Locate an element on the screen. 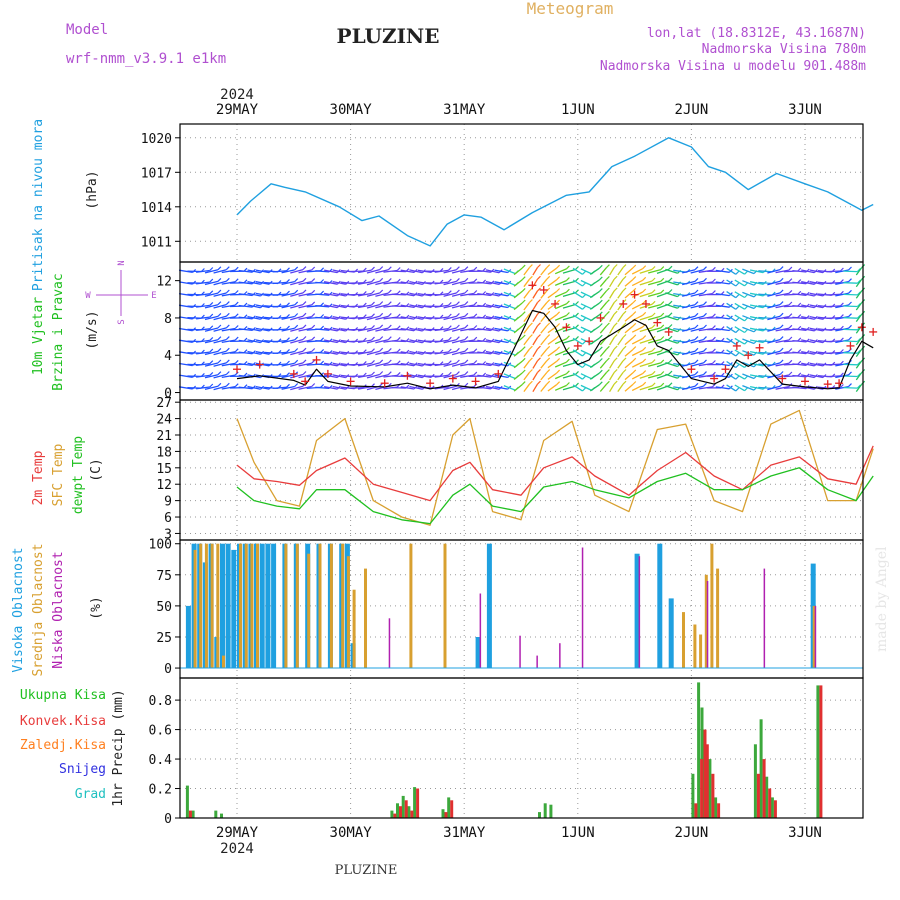 The height and width of the screenshot is (900, 900). wind-tick-label: 4 is located at coordinates (168, 356).